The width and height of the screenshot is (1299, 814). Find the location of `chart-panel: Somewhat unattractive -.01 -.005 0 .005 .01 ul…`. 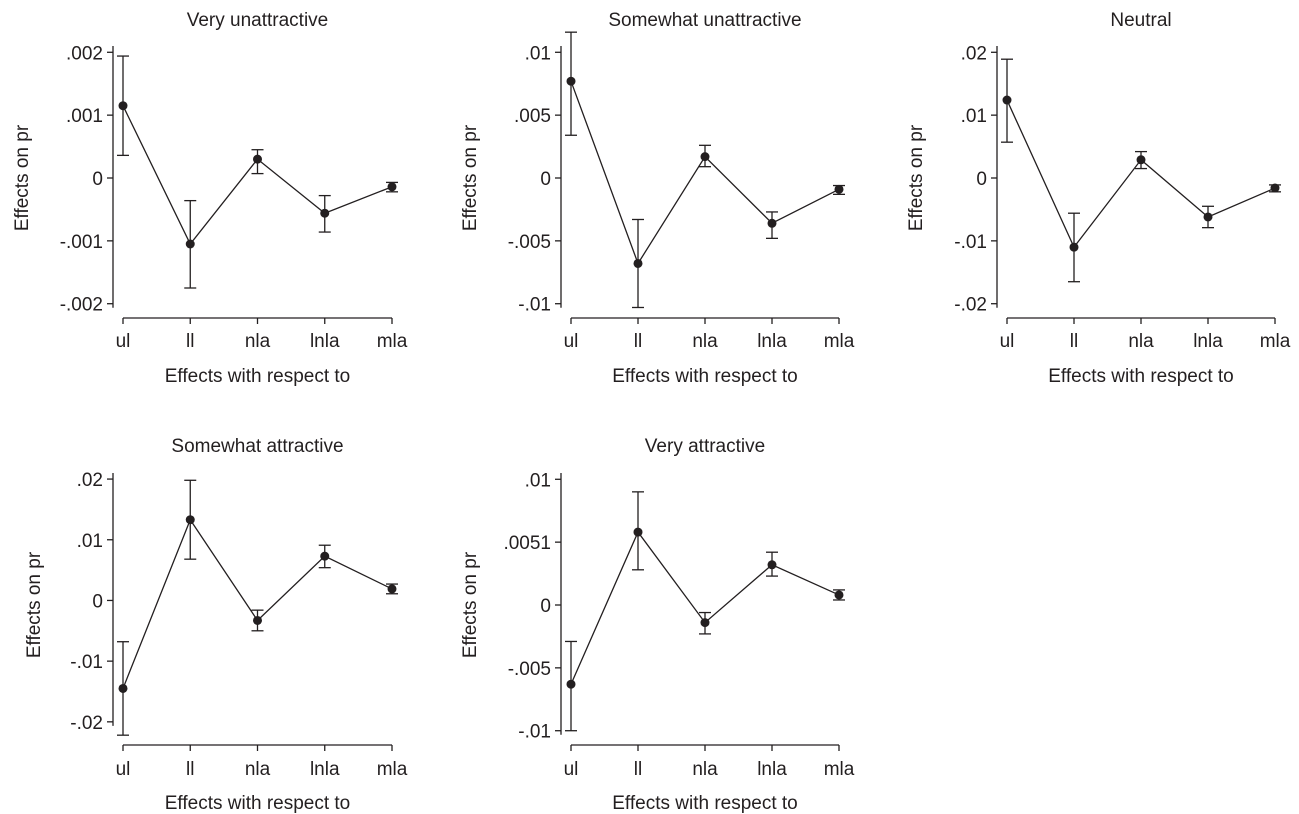

chart-panel: Somewhat unattractive -.01 -.005 0 .005 .01 ul… is located at coordinates (657, 198).